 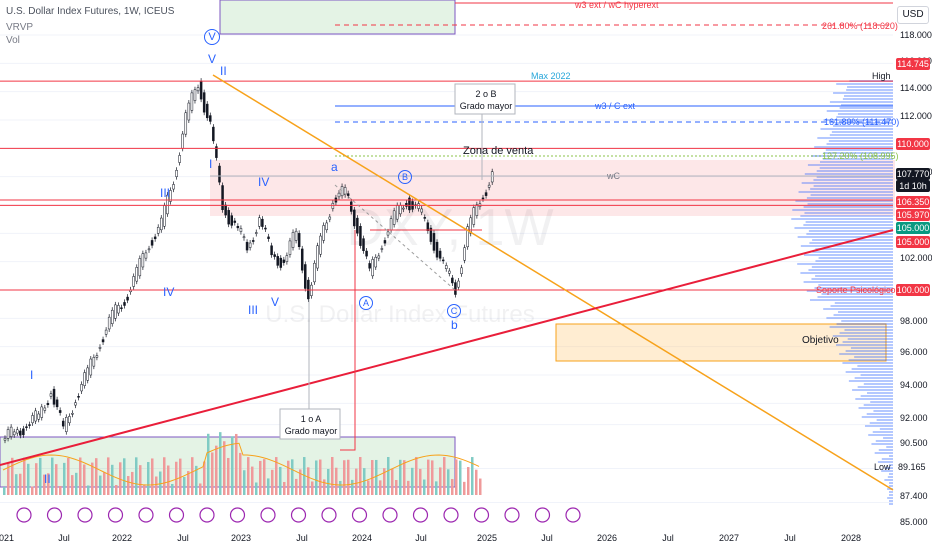 I want to click on watermark: DXY, 1W, so click(x=449, y=228).